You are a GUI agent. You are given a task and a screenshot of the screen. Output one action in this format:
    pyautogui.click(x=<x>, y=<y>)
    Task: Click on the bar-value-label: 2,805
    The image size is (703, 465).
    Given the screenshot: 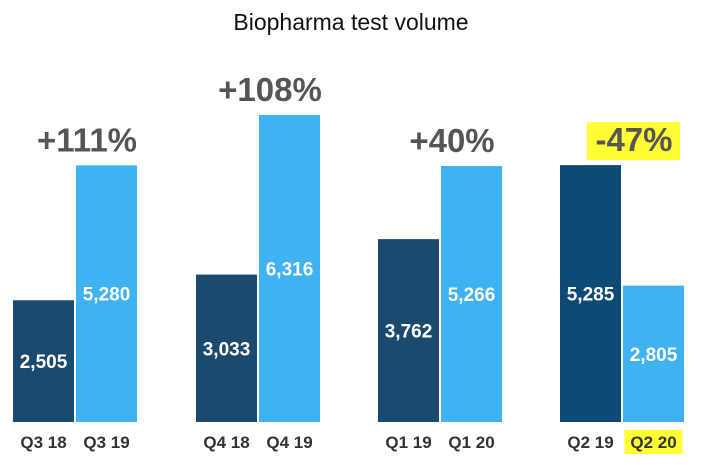 What is the action you would take?
    pyautogui.click(x=654, y=355)
    